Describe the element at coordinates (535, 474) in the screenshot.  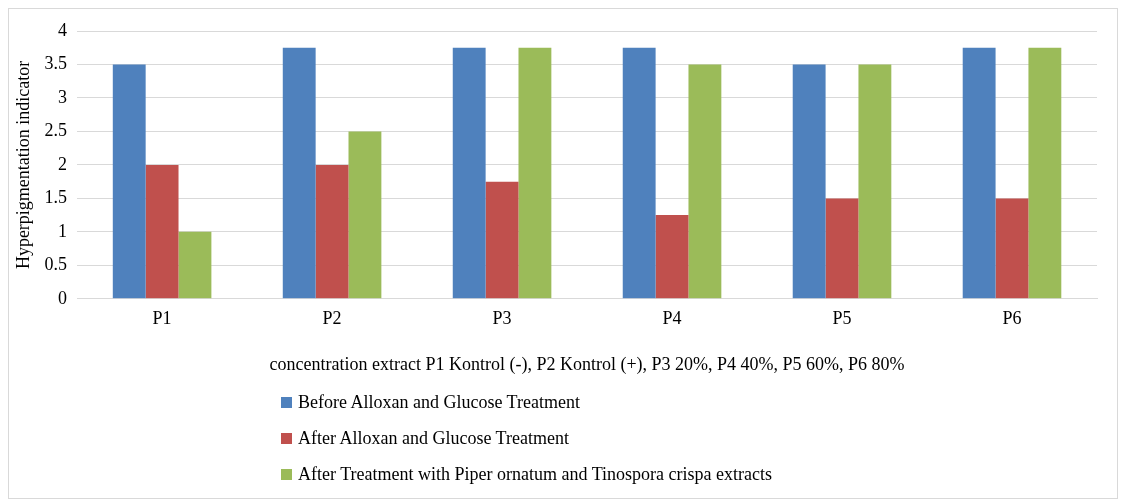
I see `legend-label: After Treatment with Piper ornatum and Tinospora crispa extracts` at that location.